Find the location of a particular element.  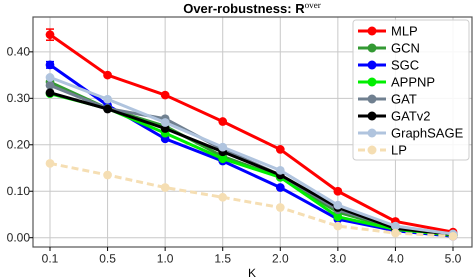

legend-label: GraphSAGE is located at coordinates (427, 133).